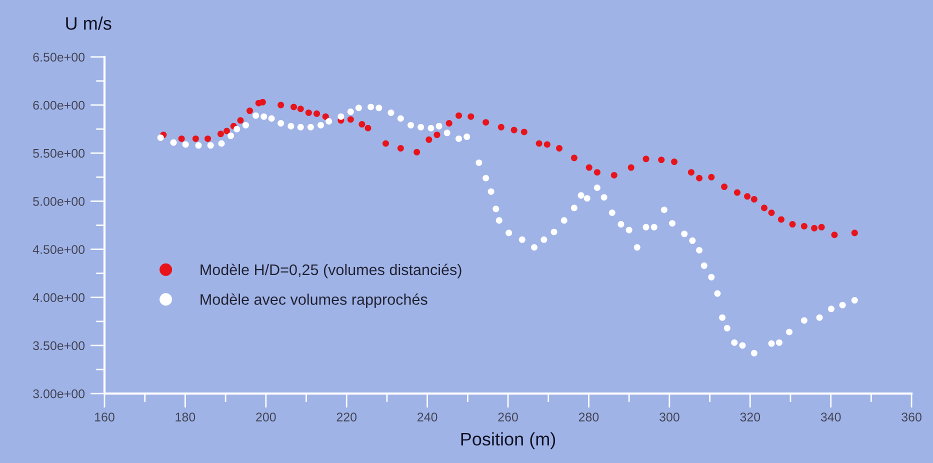  I want to click on x-axis-title: Position (m), so click(508, 441).